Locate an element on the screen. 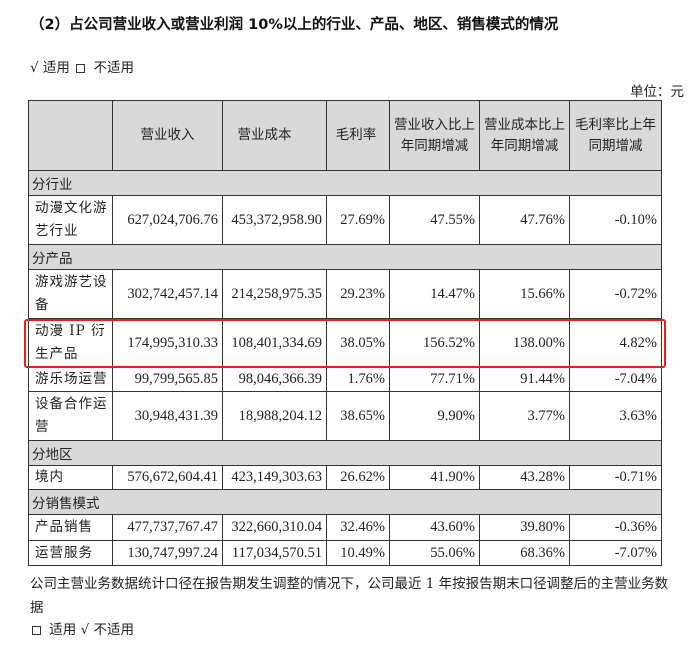  gross-margin-cell: 27.69% is located at coordinates (358, 220).